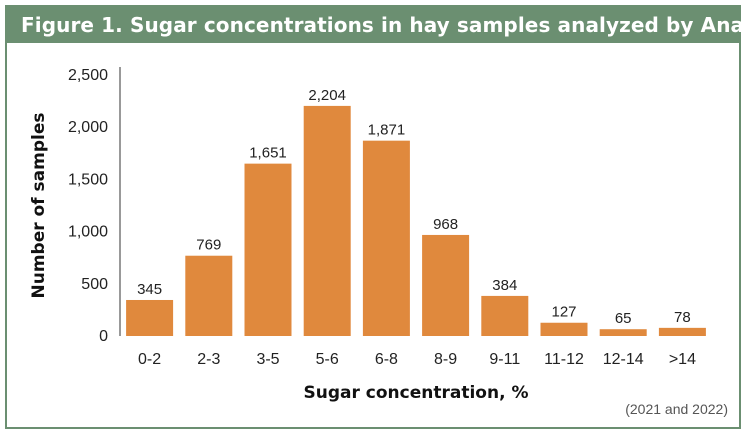 The height and width of the screenshot is (437, 750). What do you see at coordinates (682, 317) in the screenshot?
I see `data-label: 78` at bounding box center [682, 317].